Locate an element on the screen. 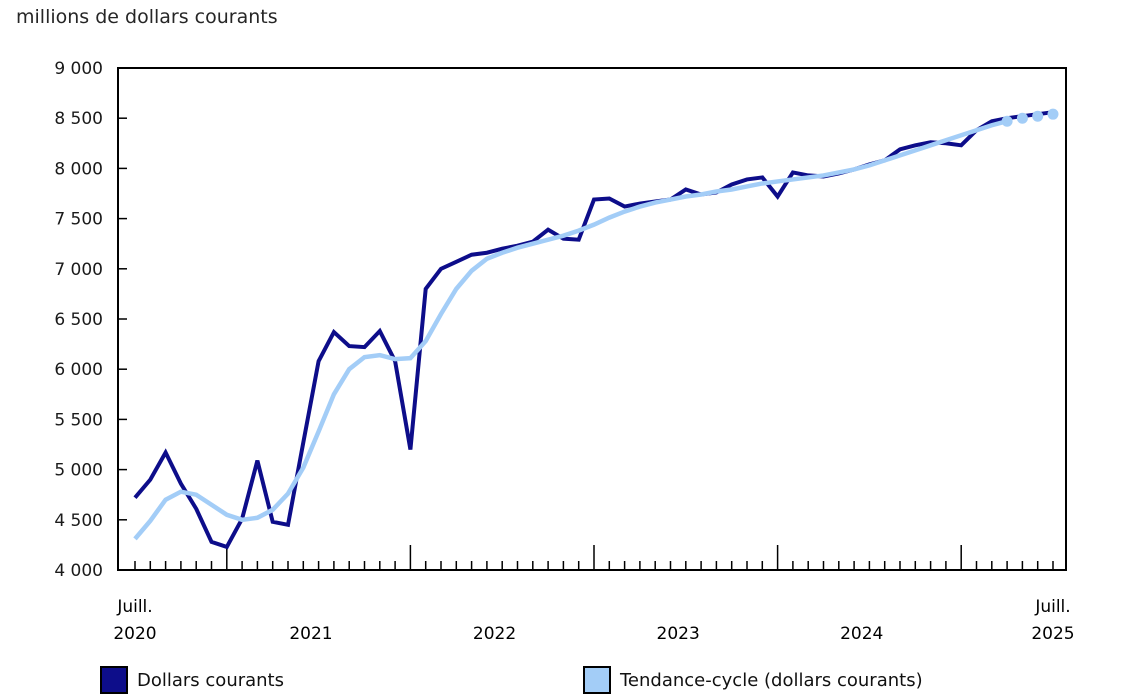 This screenshot has height=698, width=1122. x-label-year: 2021 is located at coordinates (310, 634).